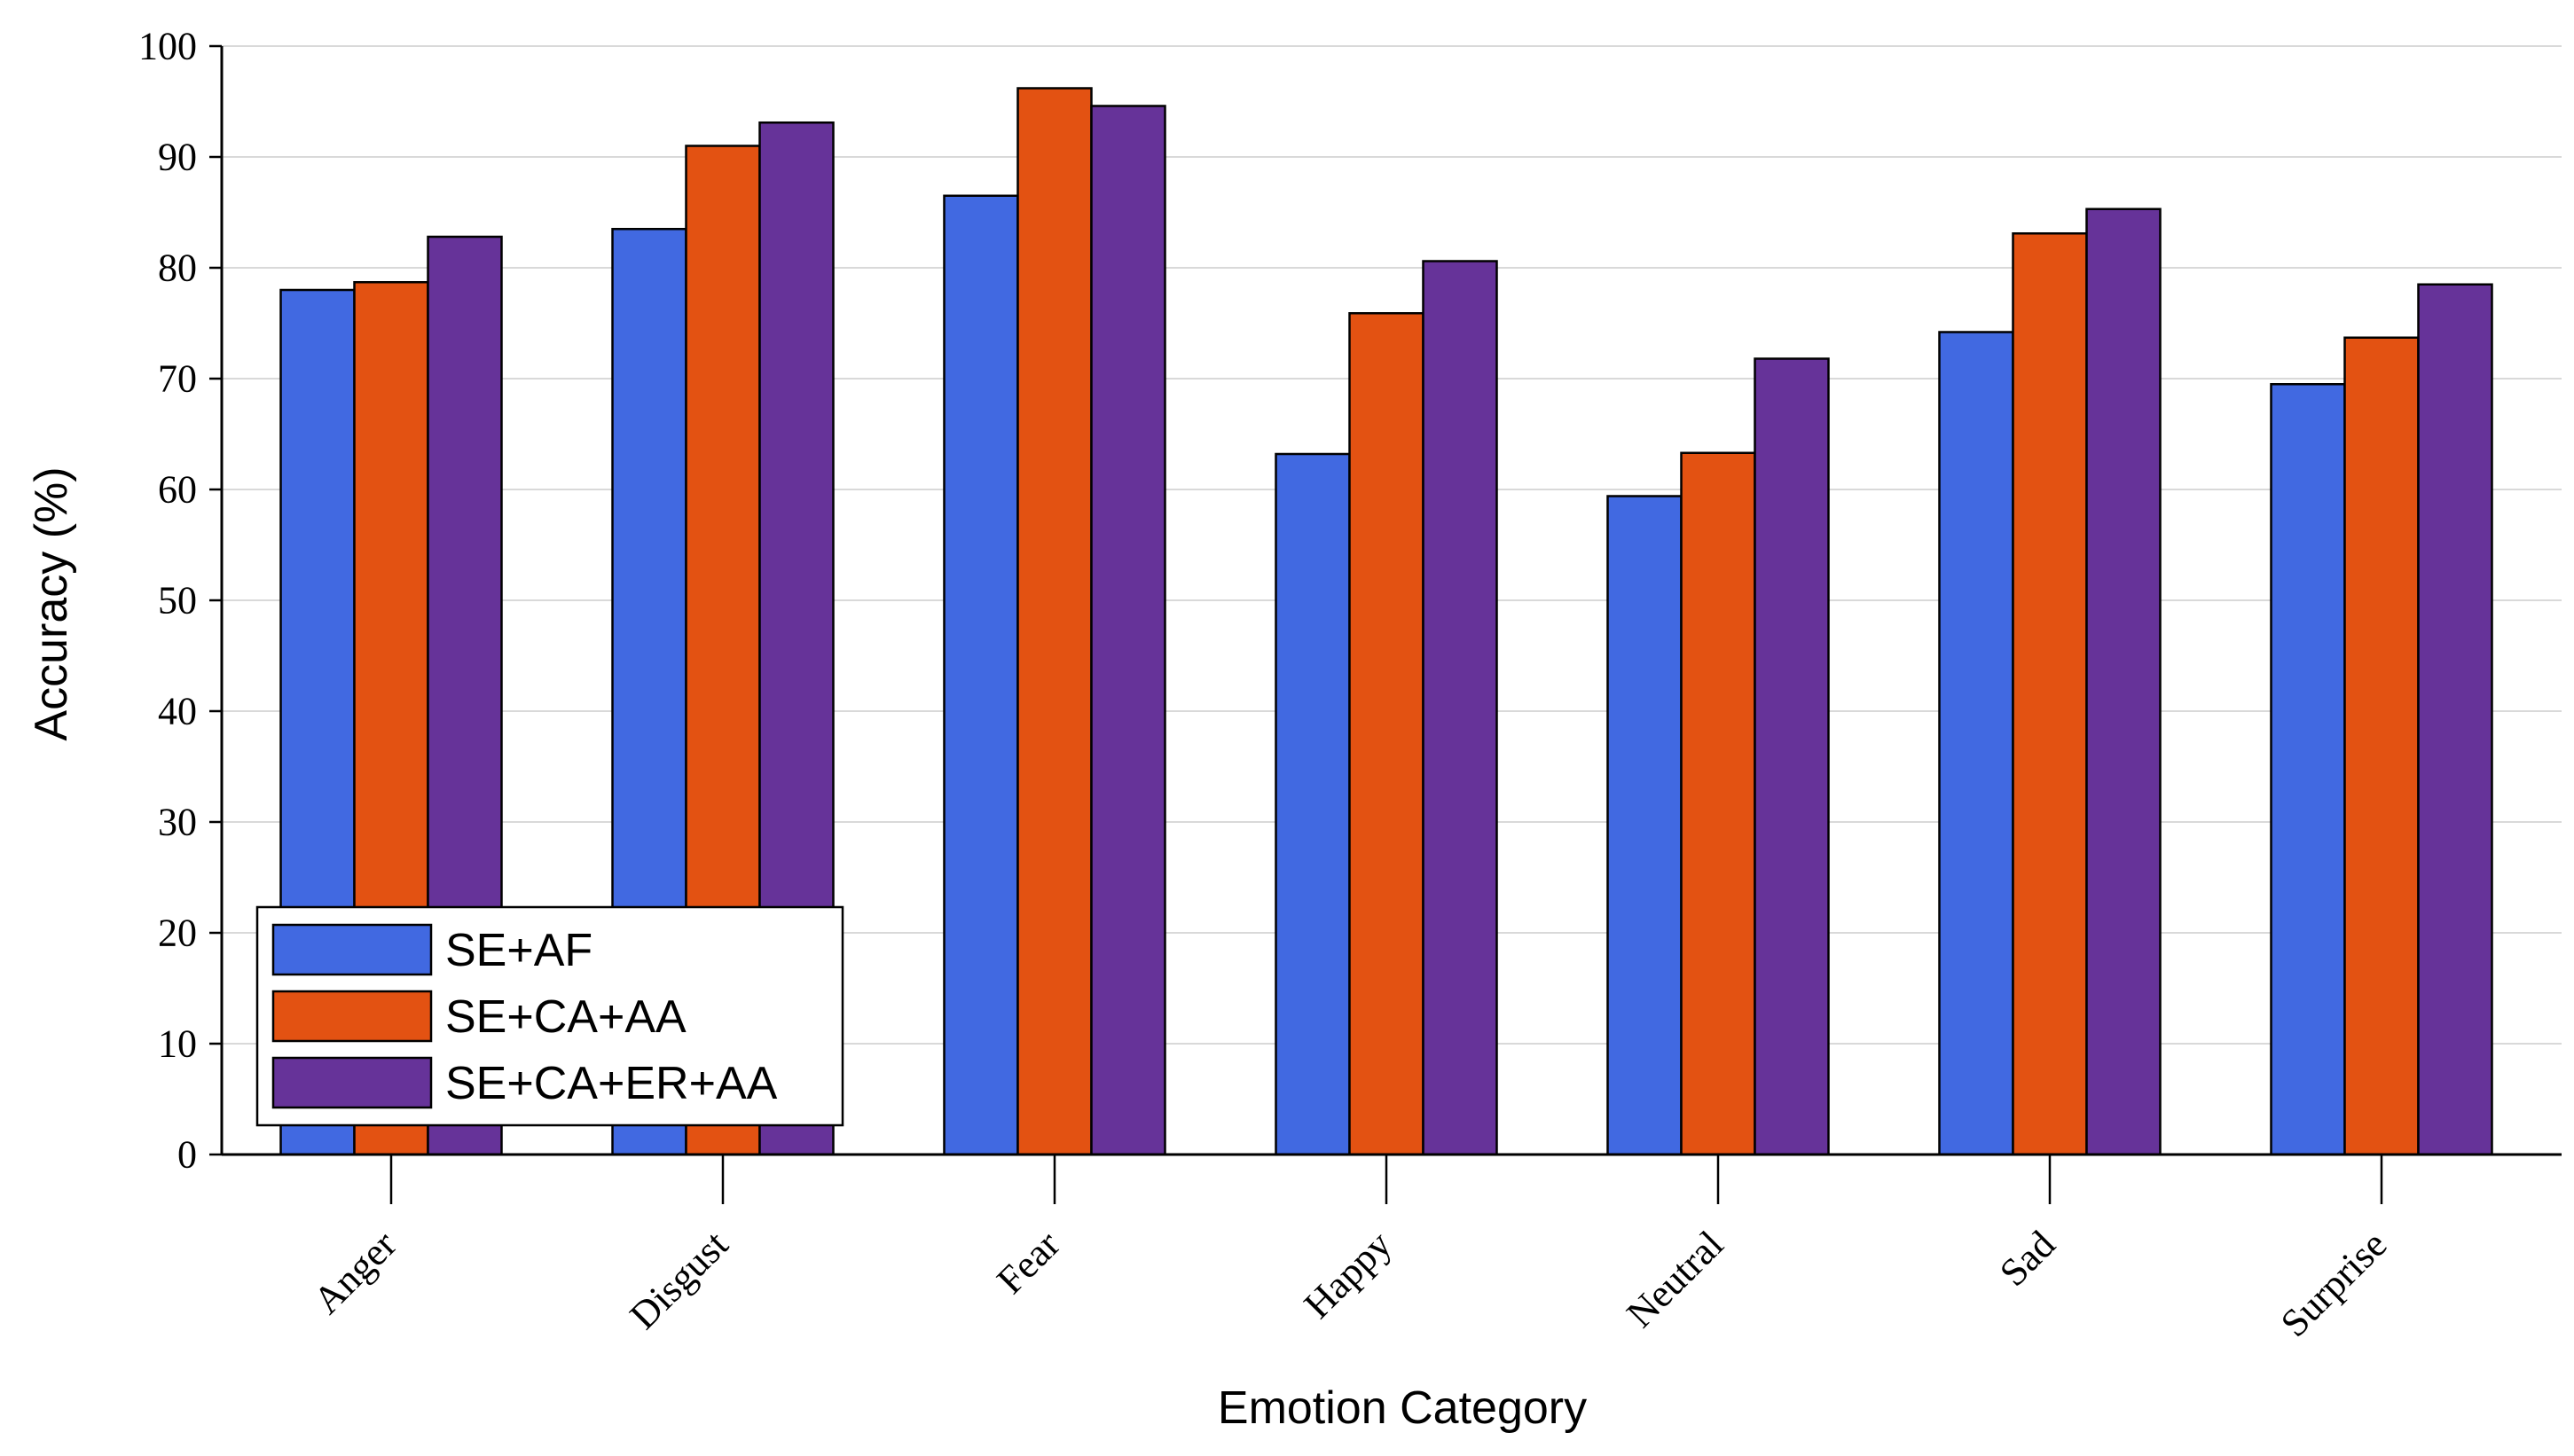  What do you see at coordinates (2027, 1259) in the screenshot?
I see `x-category-label: Sad` at bounding box center [2027, 1259].